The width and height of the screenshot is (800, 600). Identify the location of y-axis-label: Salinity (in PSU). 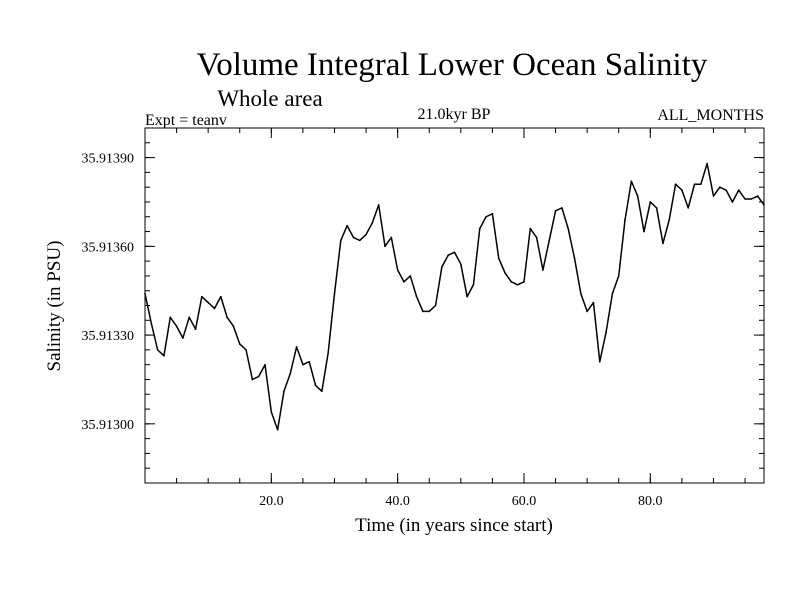
(54, 306).